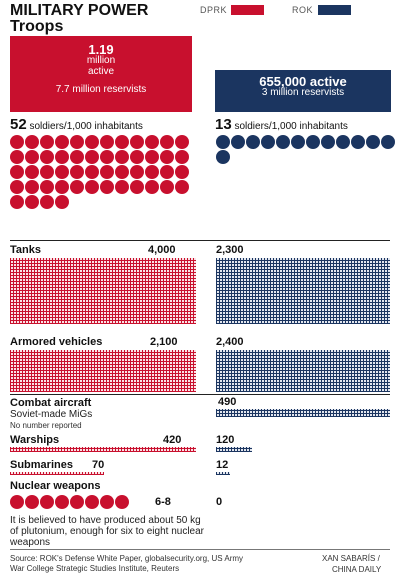  I want to click on armored-dprk-block, so click(103, 371).